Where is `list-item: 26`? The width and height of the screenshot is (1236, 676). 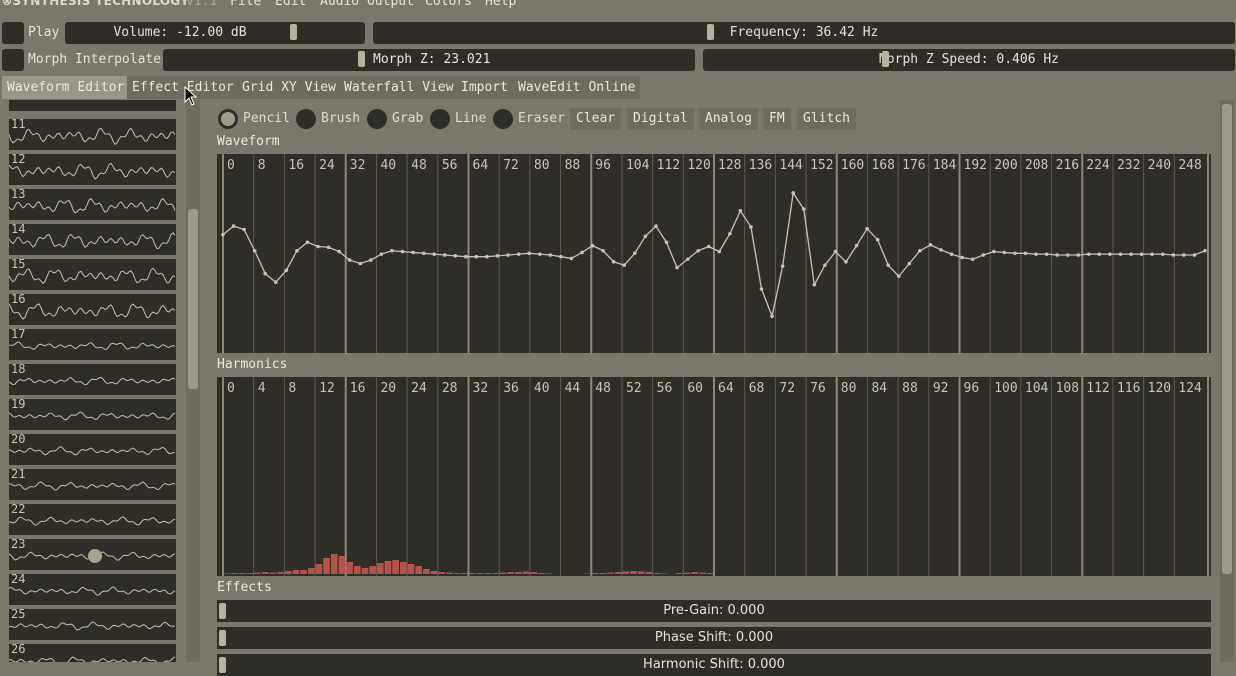 list-item: 26 is located at coordinates (92, 652).